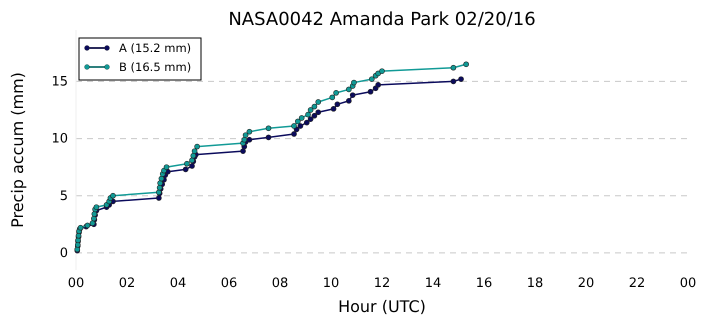 This screenshot has height=326, width=706. I want to click on x-tick-label: 12, so click(382, 284).